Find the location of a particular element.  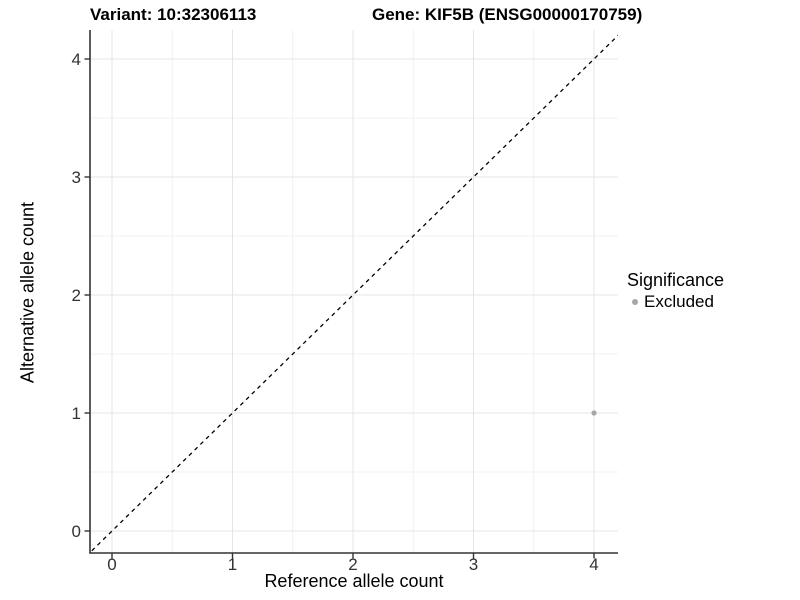

plot-title-gene: Gene: KIF5B (ENSG00000170759) is located at coordinates (507, 14).